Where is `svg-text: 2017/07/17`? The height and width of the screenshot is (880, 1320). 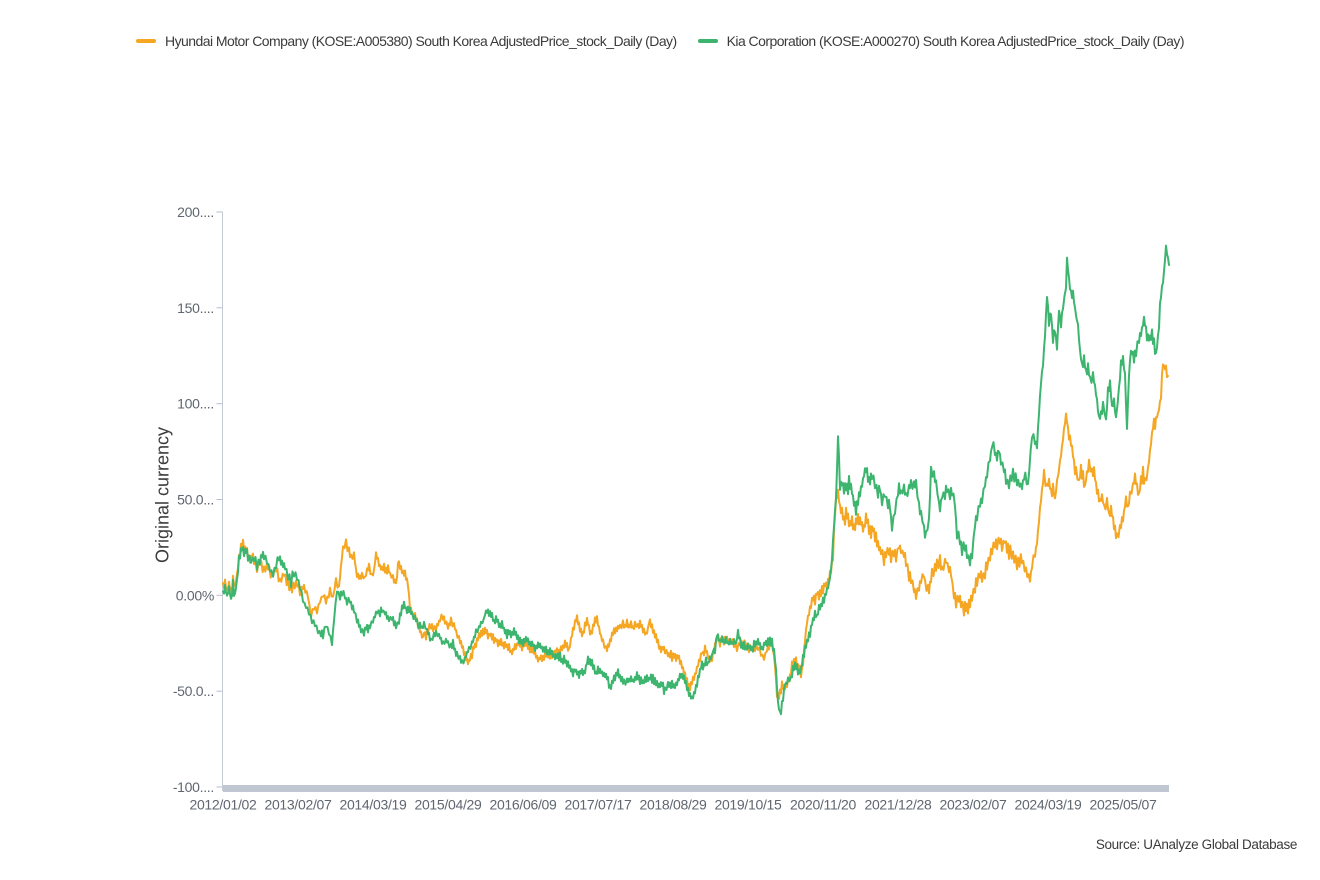
svg-text: 2017/07/17 is located at coordinates (598, 805).